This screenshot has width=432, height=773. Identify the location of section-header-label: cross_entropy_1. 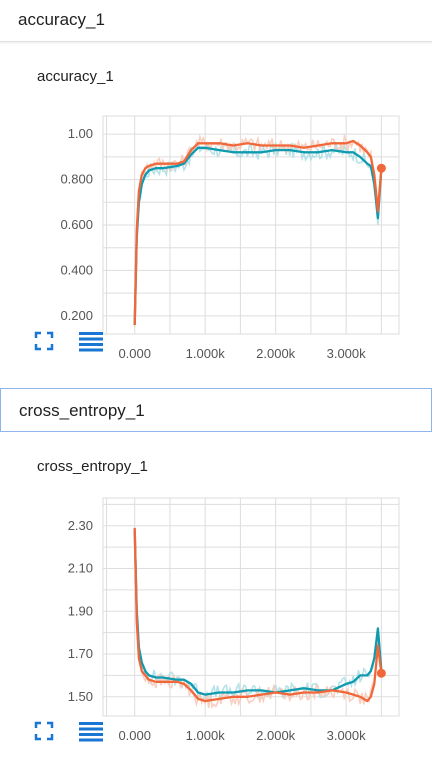
(82, 410).